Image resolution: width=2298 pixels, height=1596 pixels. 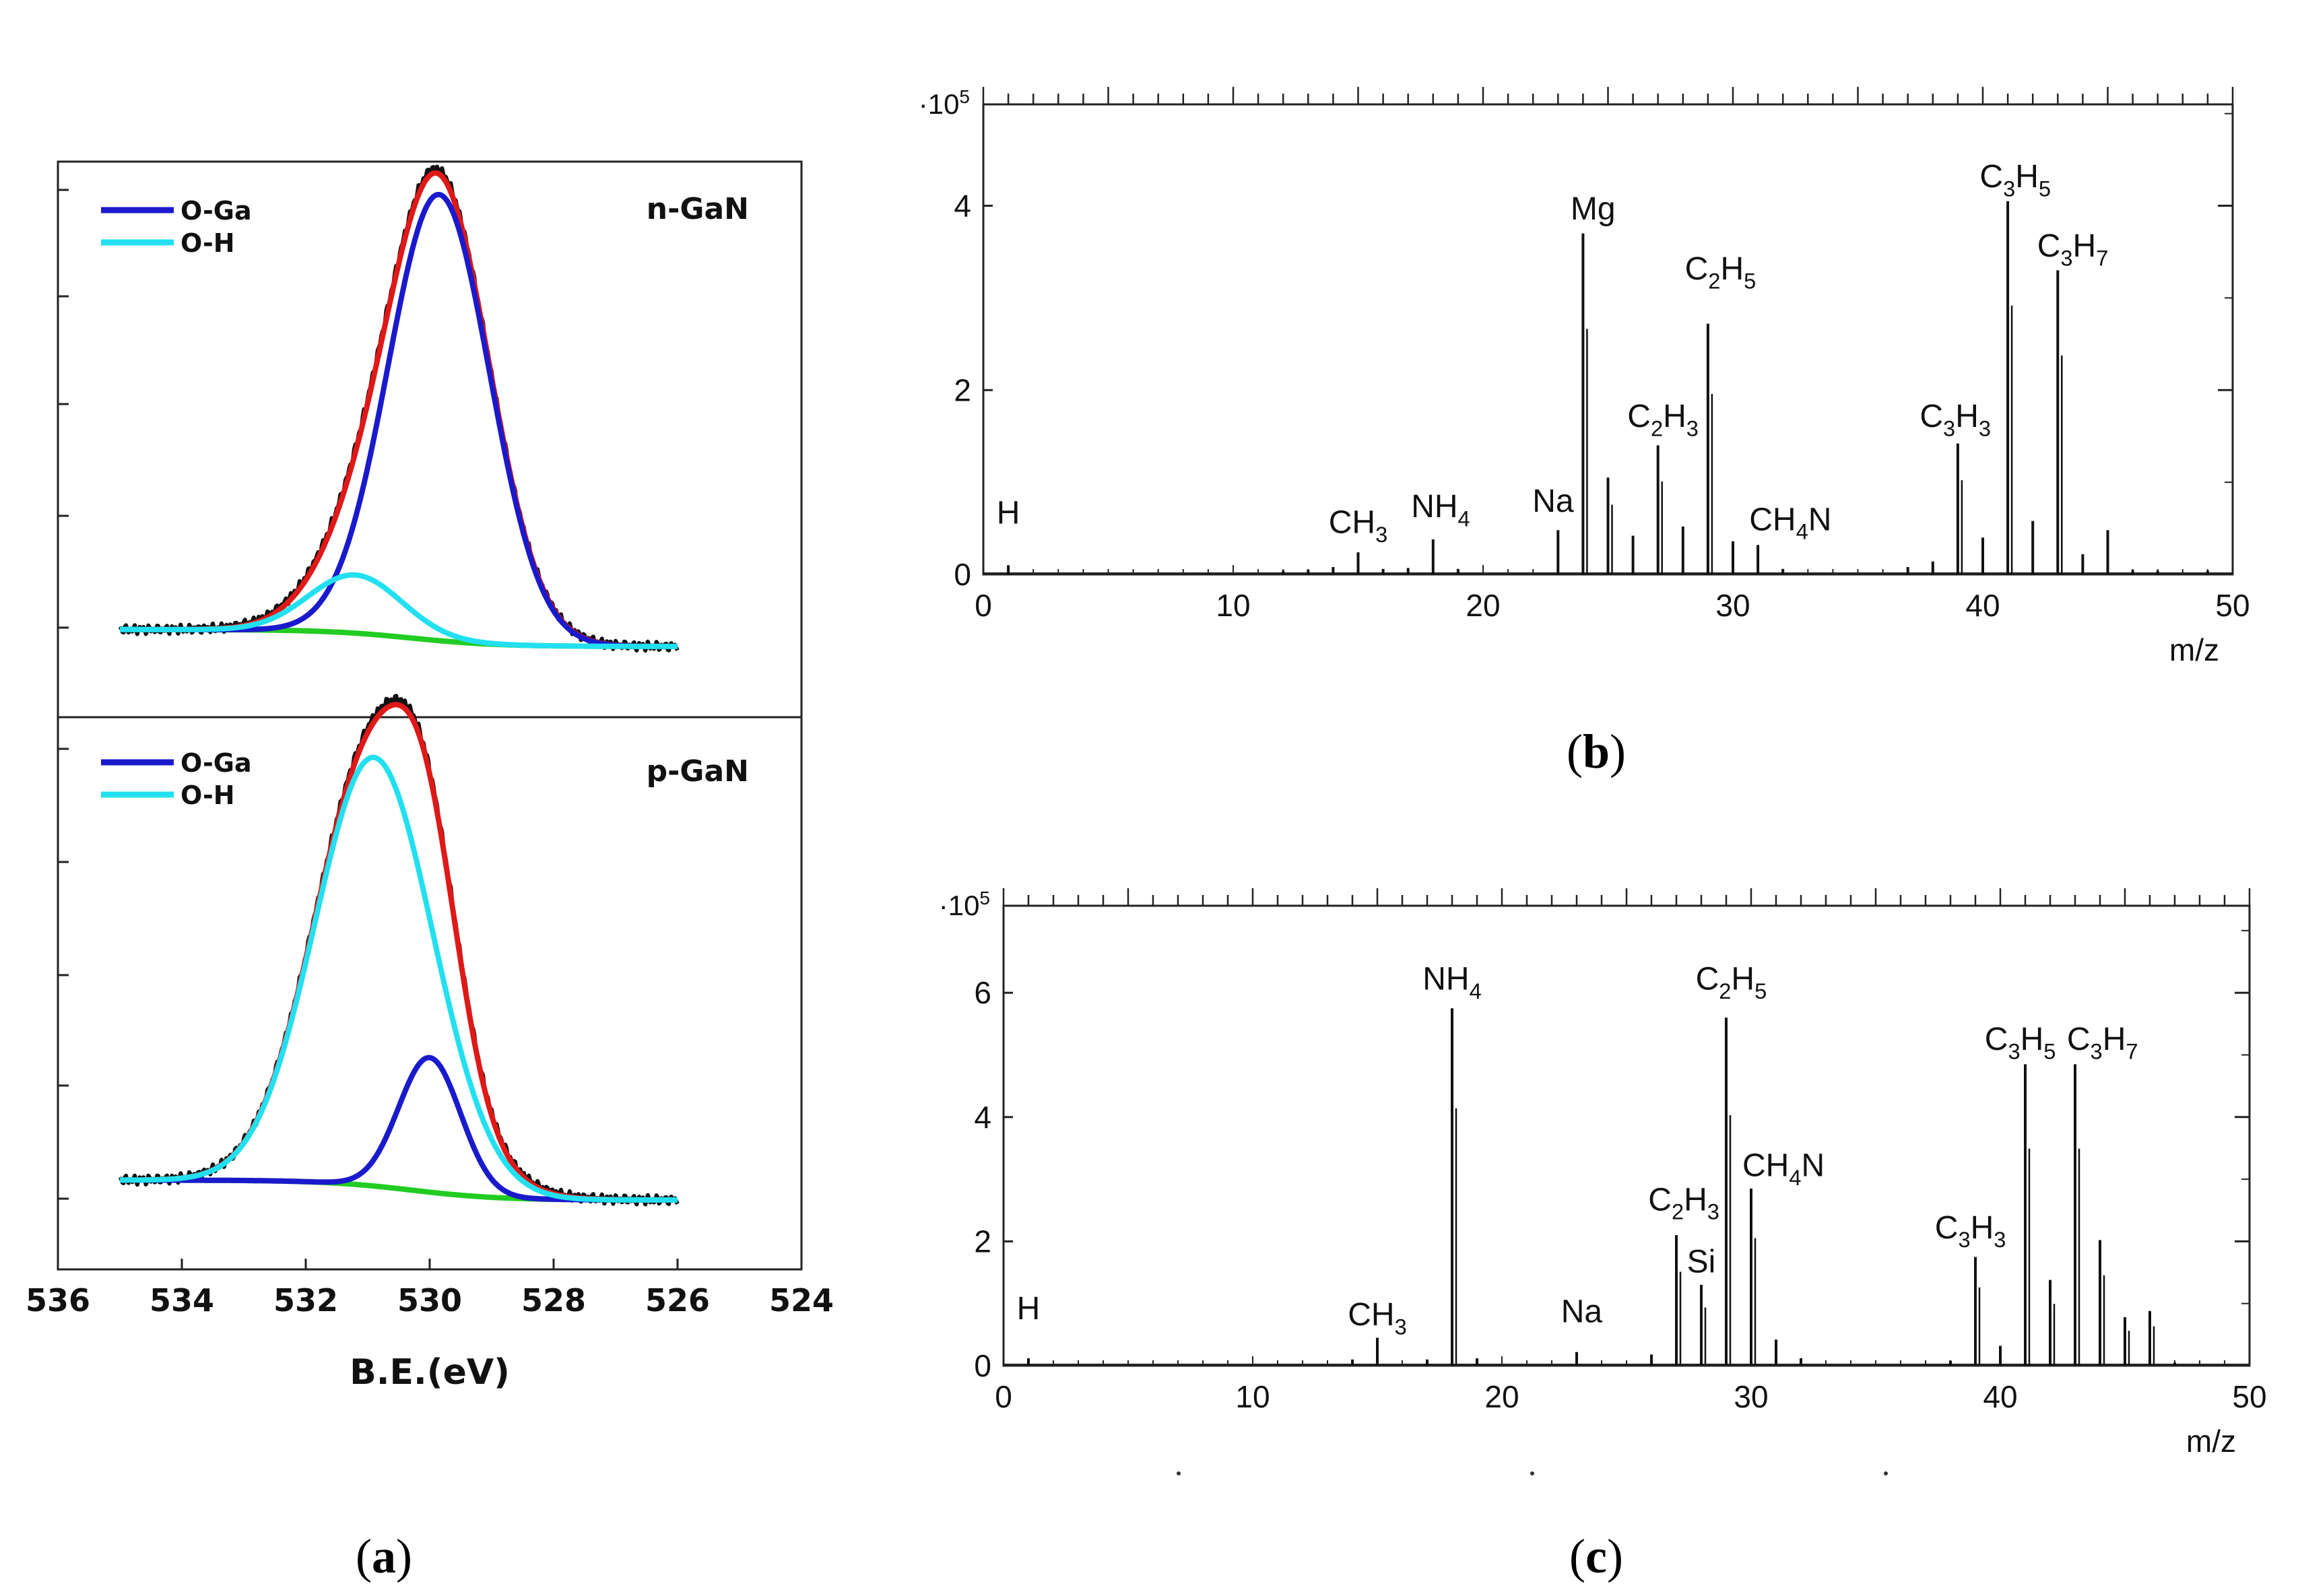 What do you see at coordinates (182, 1300) in the screenshot?
I see `xps-x-tick-label: 534` at bounding box center [182, 1300].